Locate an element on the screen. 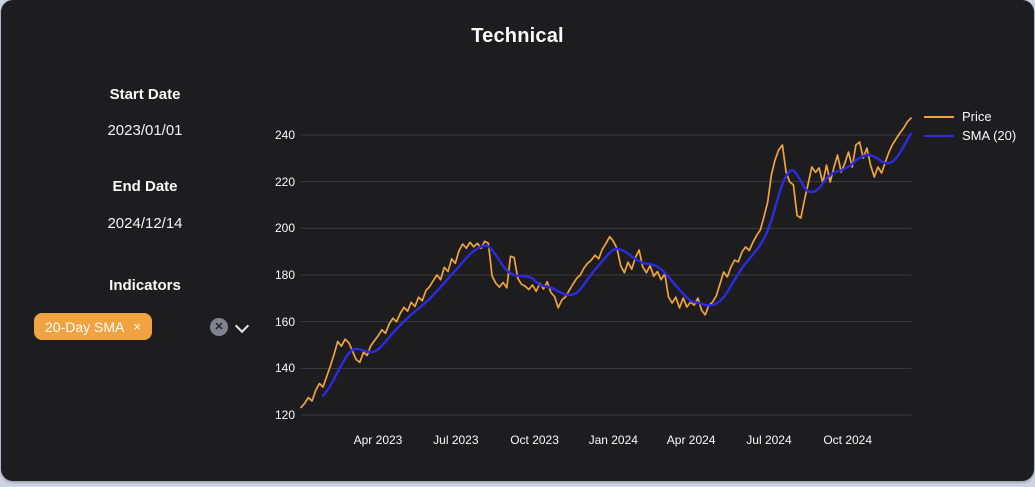 The image size is (1035, 487). indicators-label: Indicators is located at coordinates (145, 285).